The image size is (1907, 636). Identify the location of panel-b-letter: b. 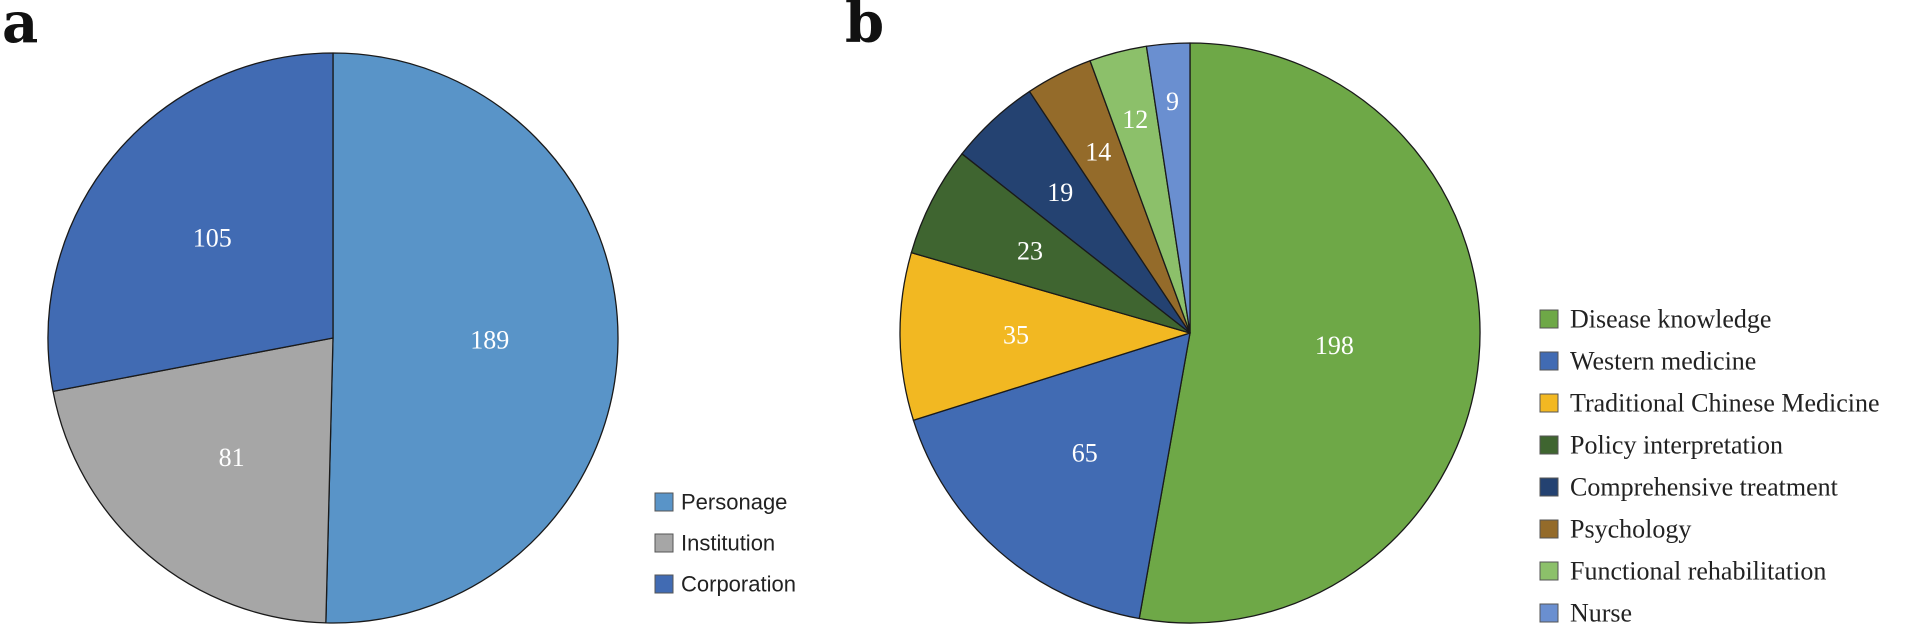
(864, 28).